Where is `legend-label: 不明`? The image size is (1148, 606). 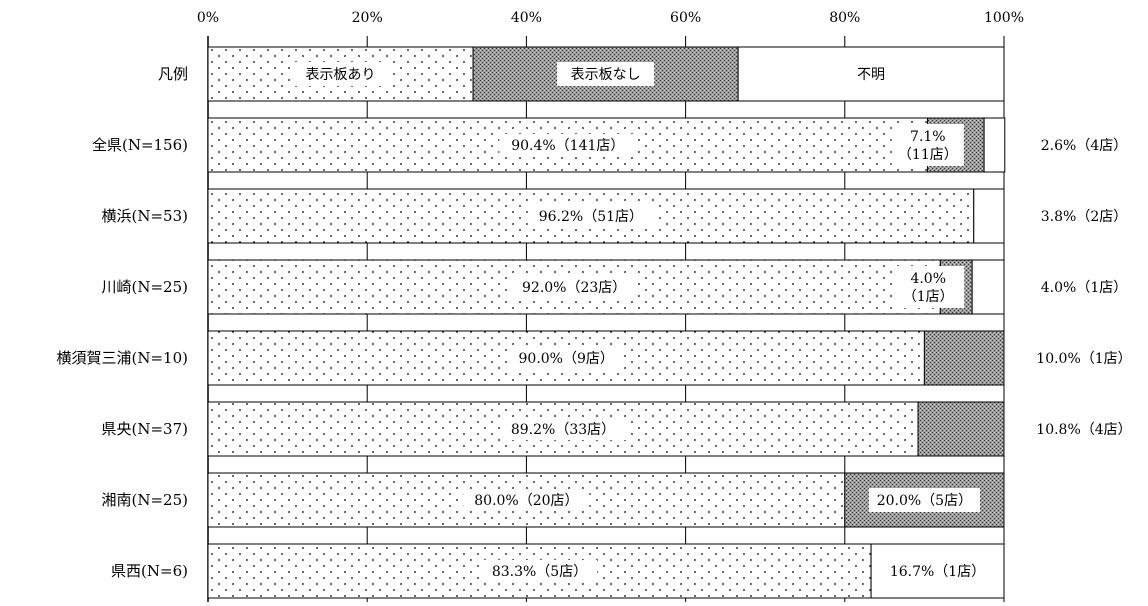 legend-label: 不明 is located at coordinates (871, 75).